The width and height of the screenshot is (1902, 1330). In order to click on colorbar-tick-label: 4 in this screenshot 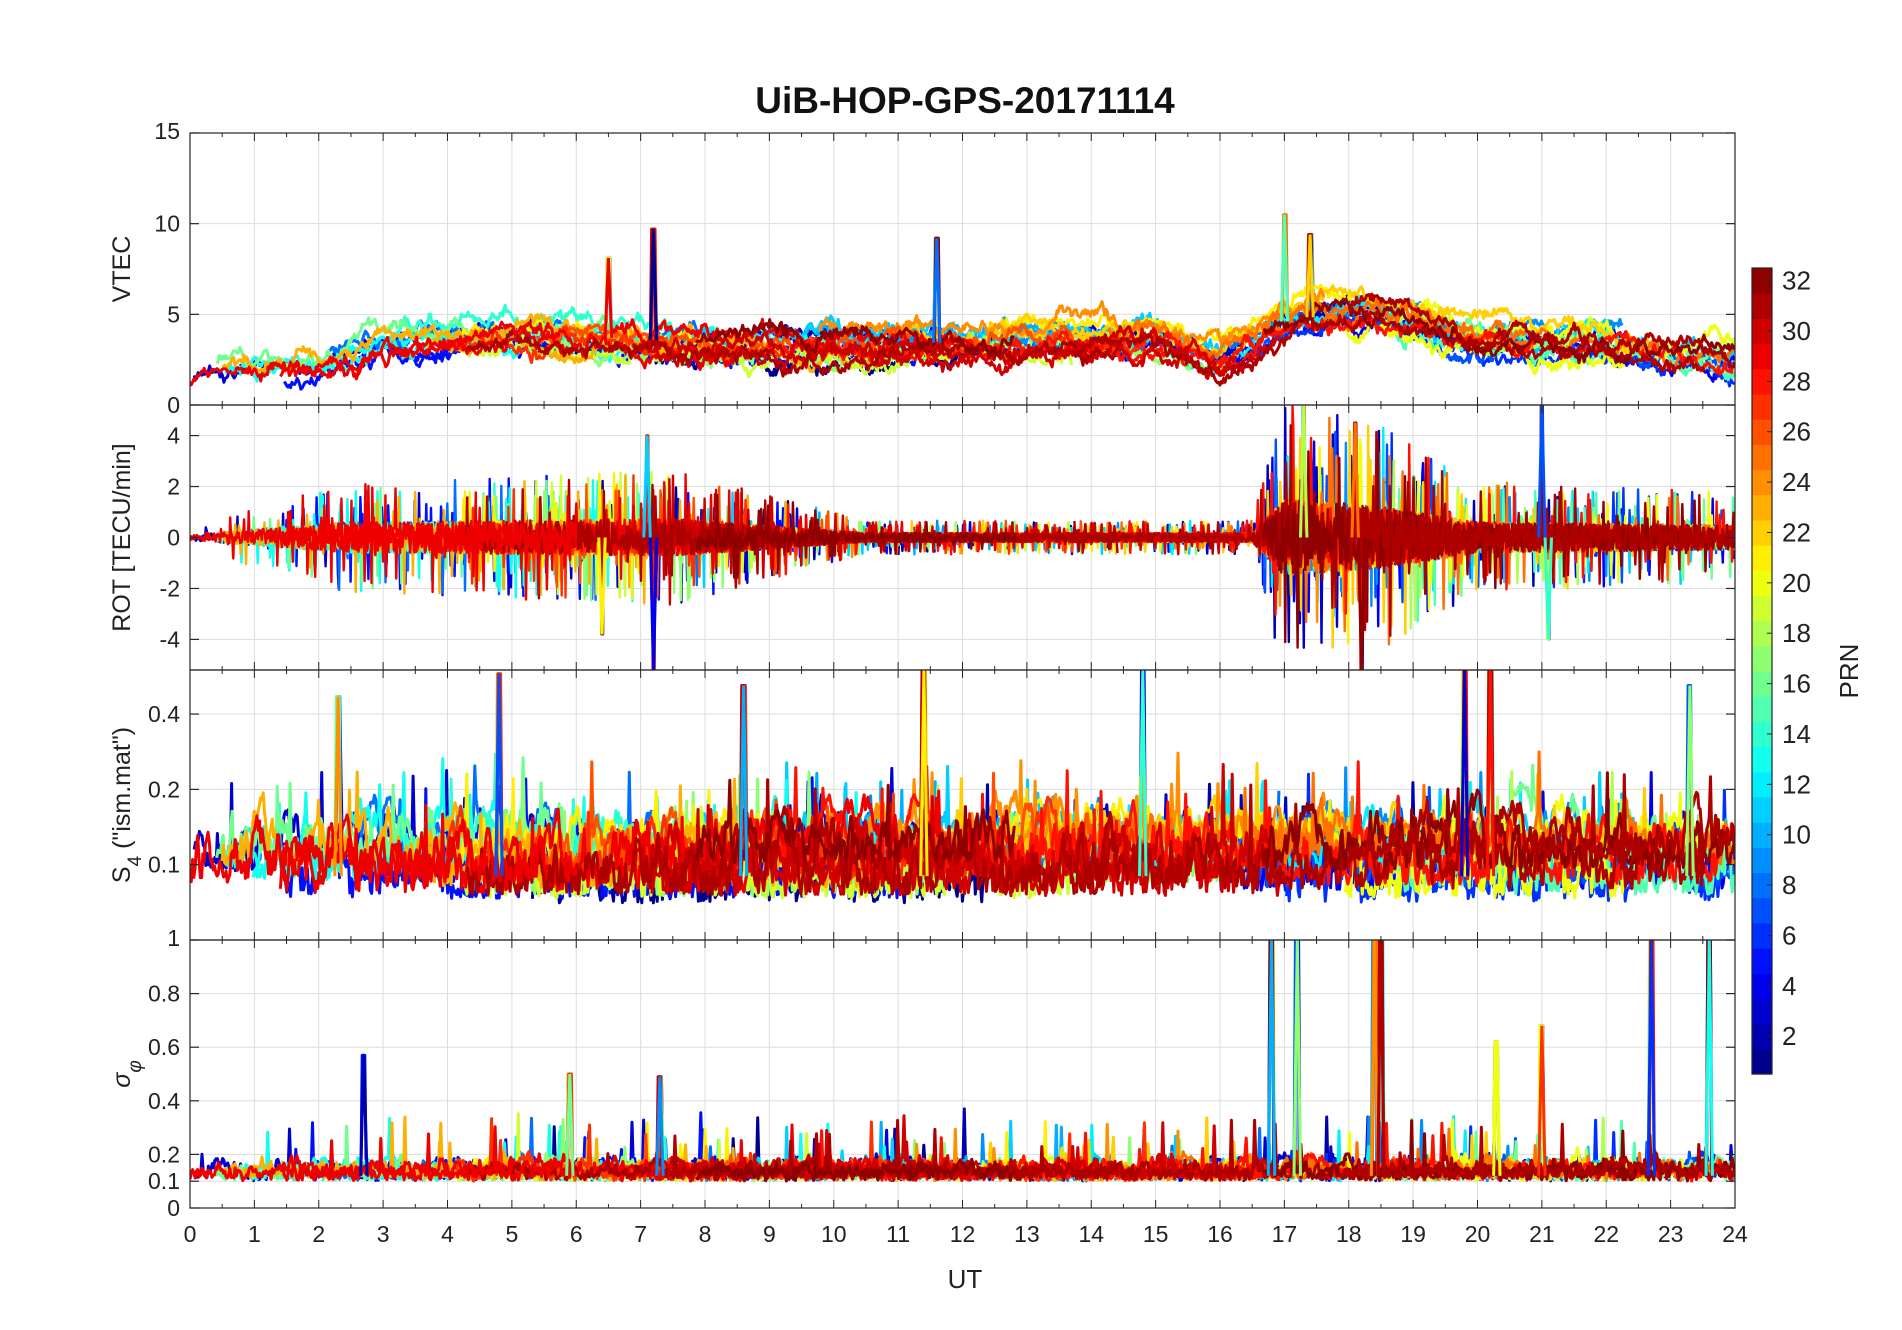, I will do `click(1789, 986)`.